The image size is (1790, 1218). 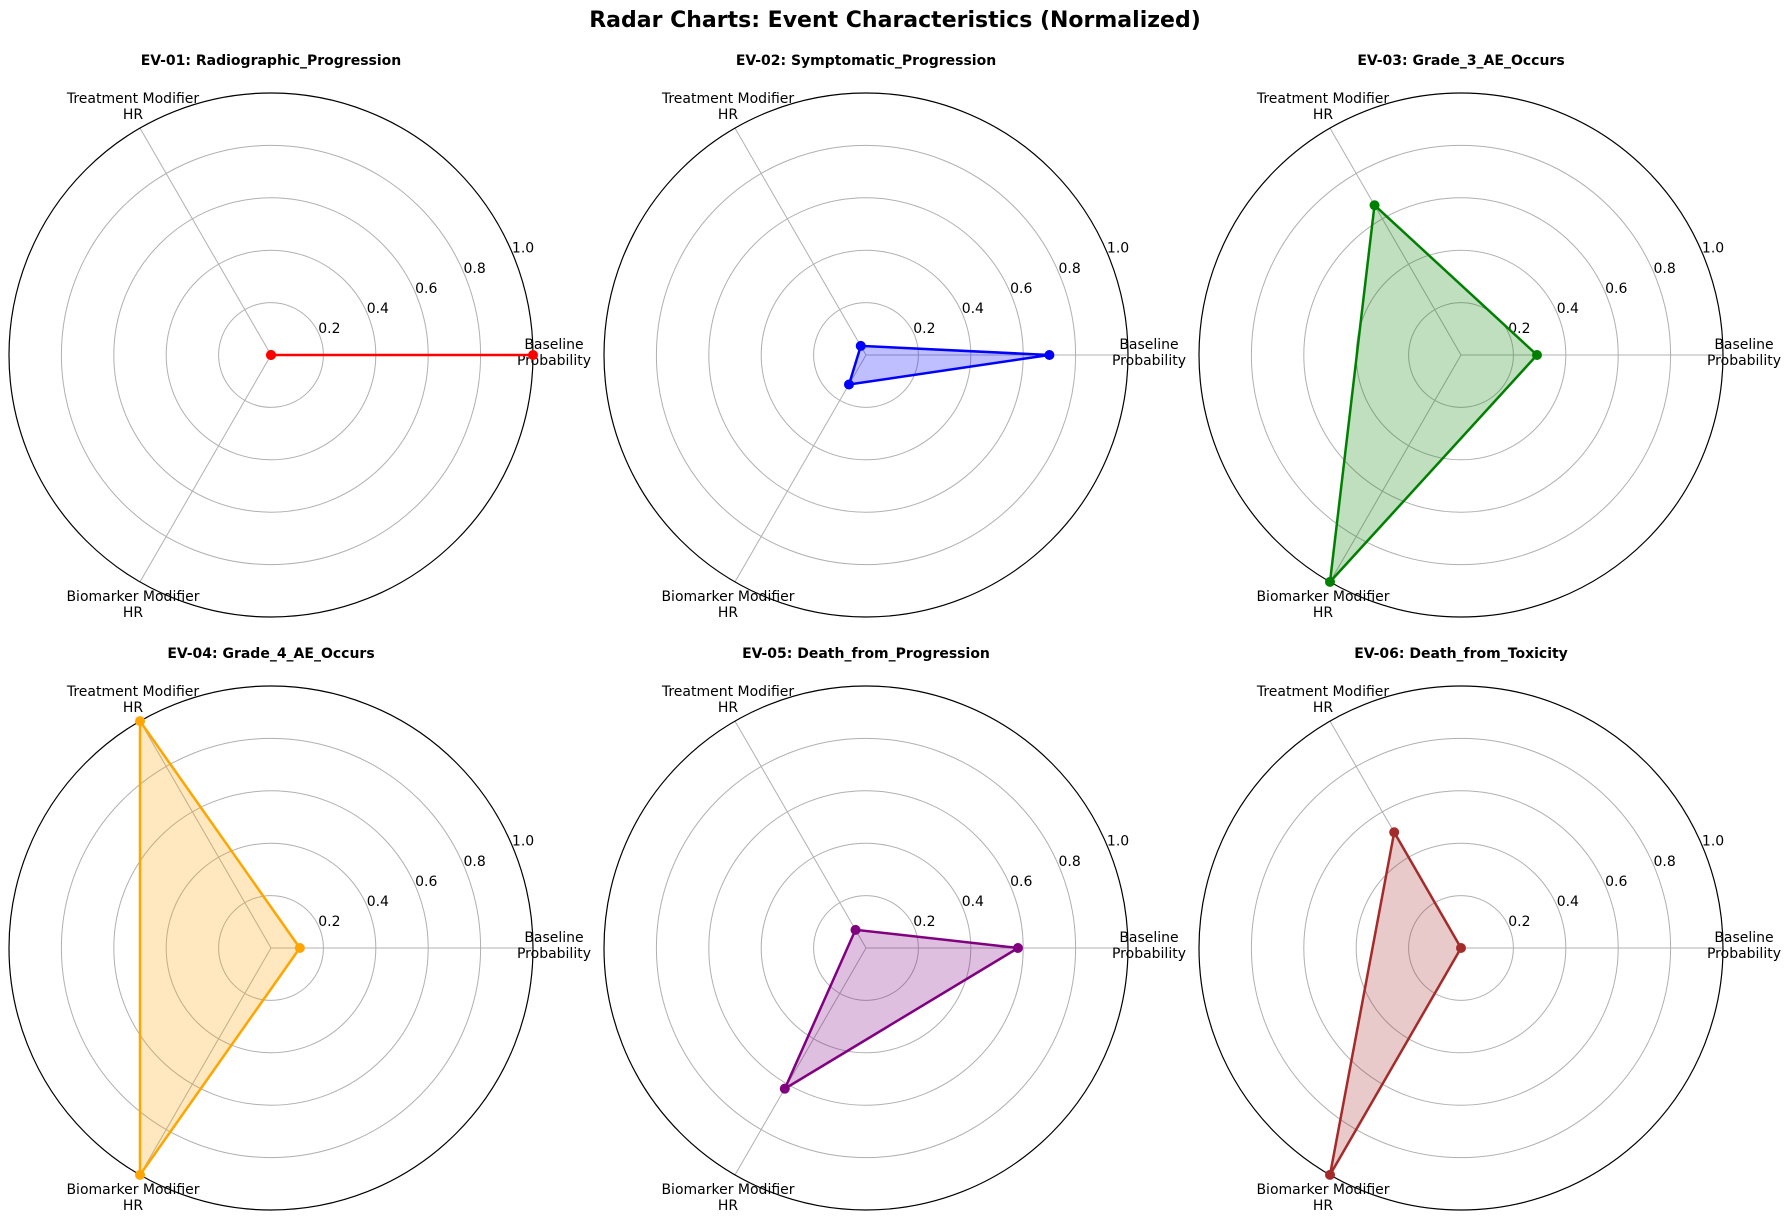 I want to click on panel-title: EV-03: Grade_3_AE_Occurs, so click(x=1460, y=61).